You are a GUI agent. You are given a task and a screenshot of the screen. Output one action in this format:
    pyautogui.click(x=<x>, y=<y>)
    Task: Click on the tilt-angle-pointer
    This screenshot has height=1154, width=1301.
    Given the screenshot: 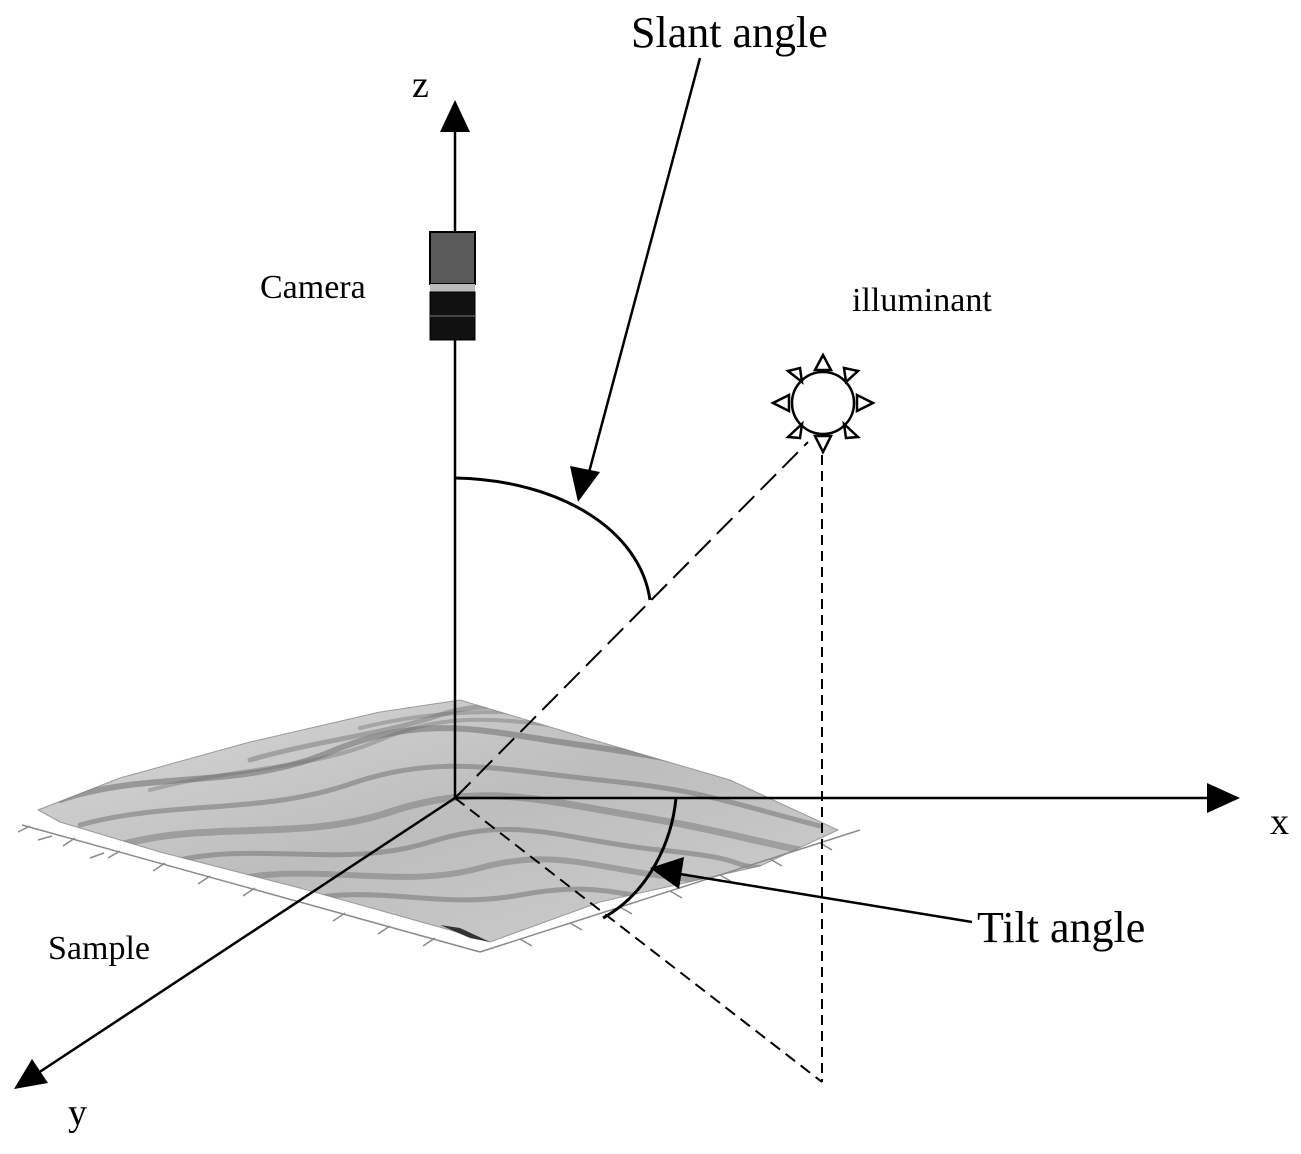 What is the action you would take?
    pyautogui.click(x=826, y=898)
    